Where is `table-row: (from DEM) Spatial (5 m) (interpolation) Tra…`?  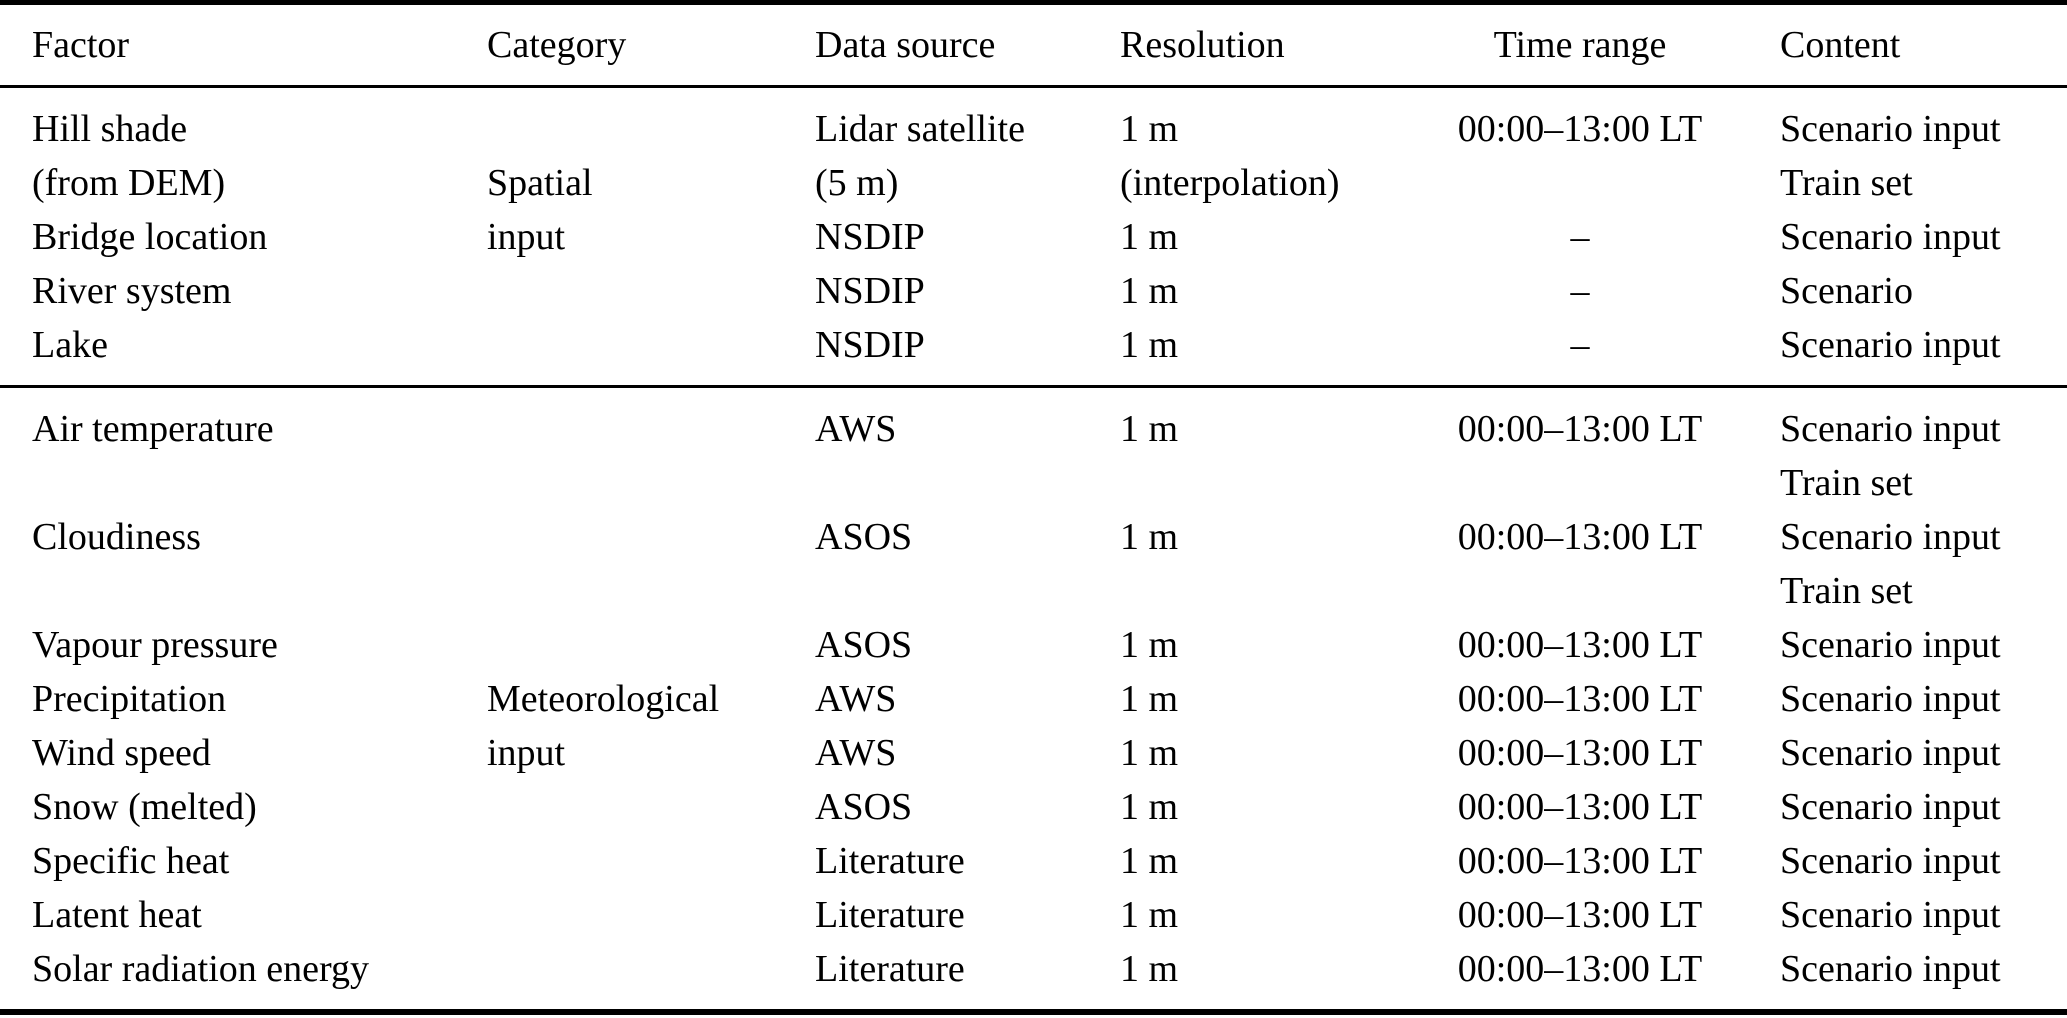 table-row: (from DEM) Spatial (5 m) (interpolation) Tra… is located at coordinates (1033, 183).